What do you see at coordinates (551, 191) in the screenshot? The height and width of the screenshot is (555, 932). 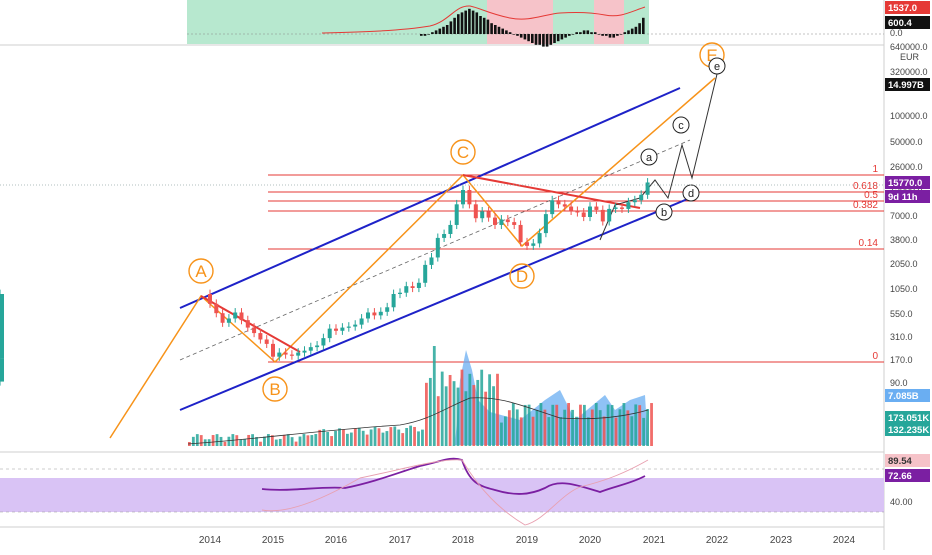 I see `trend-line` at bounding box center [551, 191].